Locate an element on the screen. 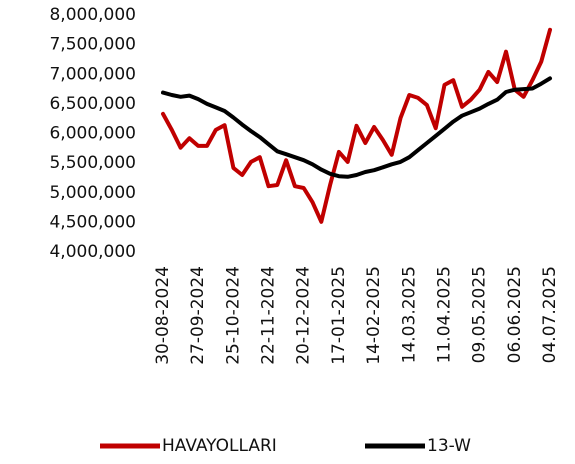 The image size is (575, 464). legend-label: 13-W is located at coordinates (449, 446).